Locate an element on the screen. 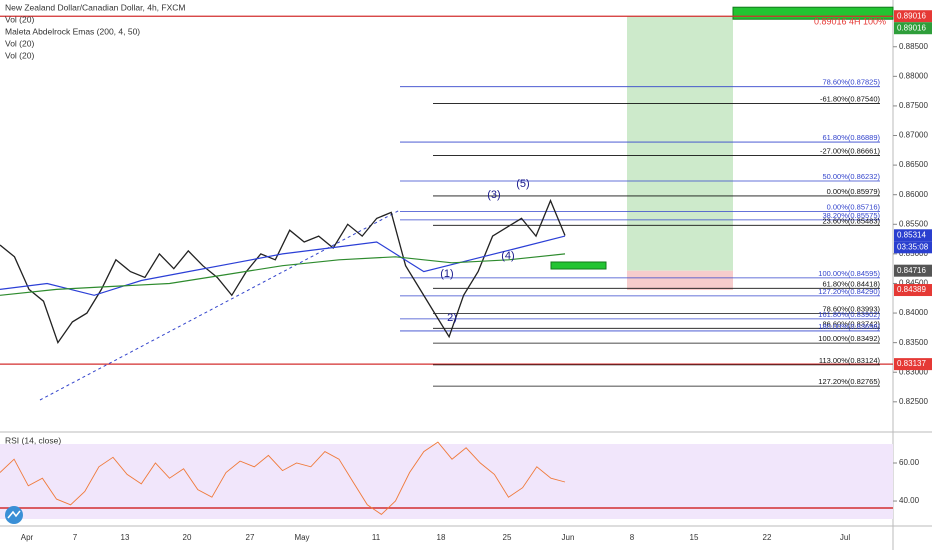  fib-label: 50.00%(0.86232) is located at coordinates (851, 176).